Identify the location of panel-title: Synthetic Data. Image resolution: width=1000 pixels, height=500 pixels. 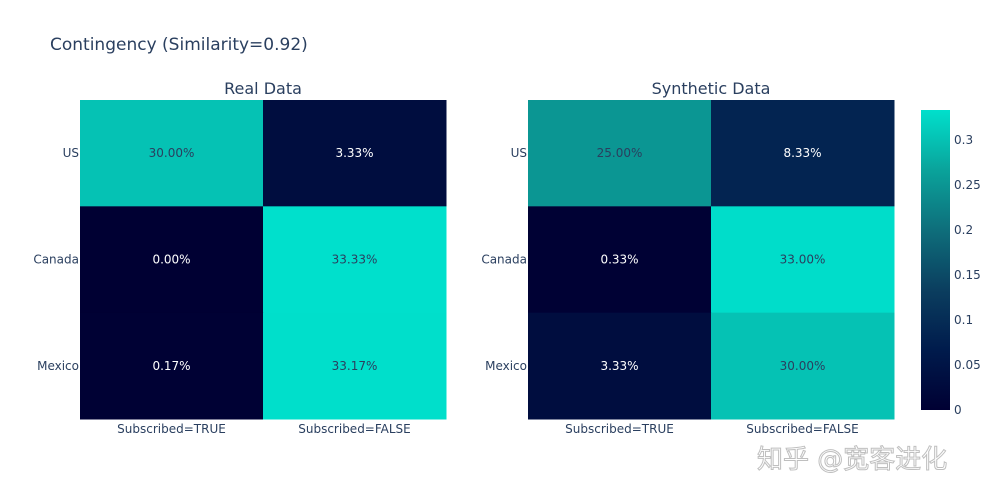
(711, 88).